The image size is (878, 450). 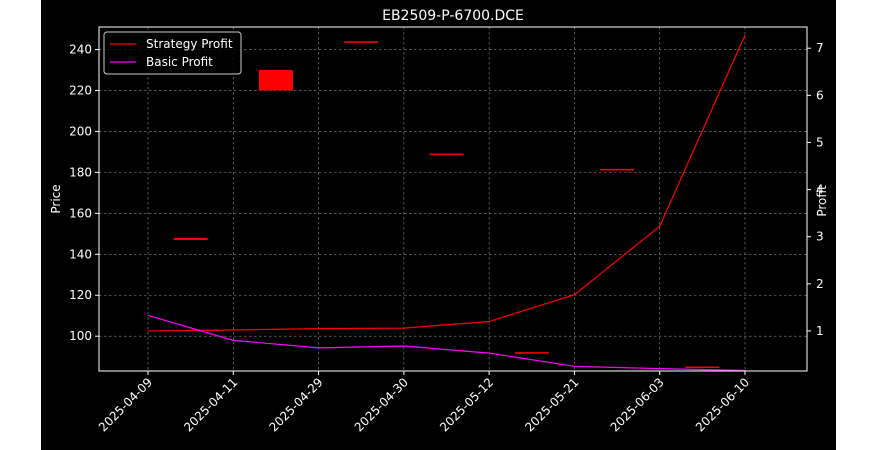 What do you see at coordinates (189, 44) in the screenshot?
I see `legend-label-strategy: Strategy Profit` at bounding box center [189, 44].